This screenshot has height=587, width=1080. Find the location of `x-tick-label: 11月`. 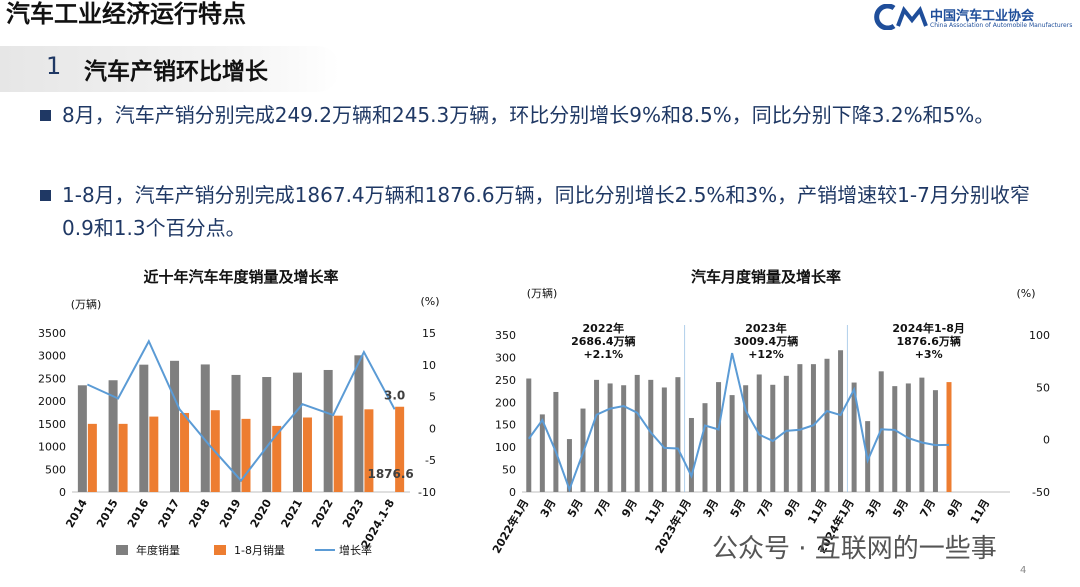

x-tick-label: 11月 is located at coordinates (655, 511).